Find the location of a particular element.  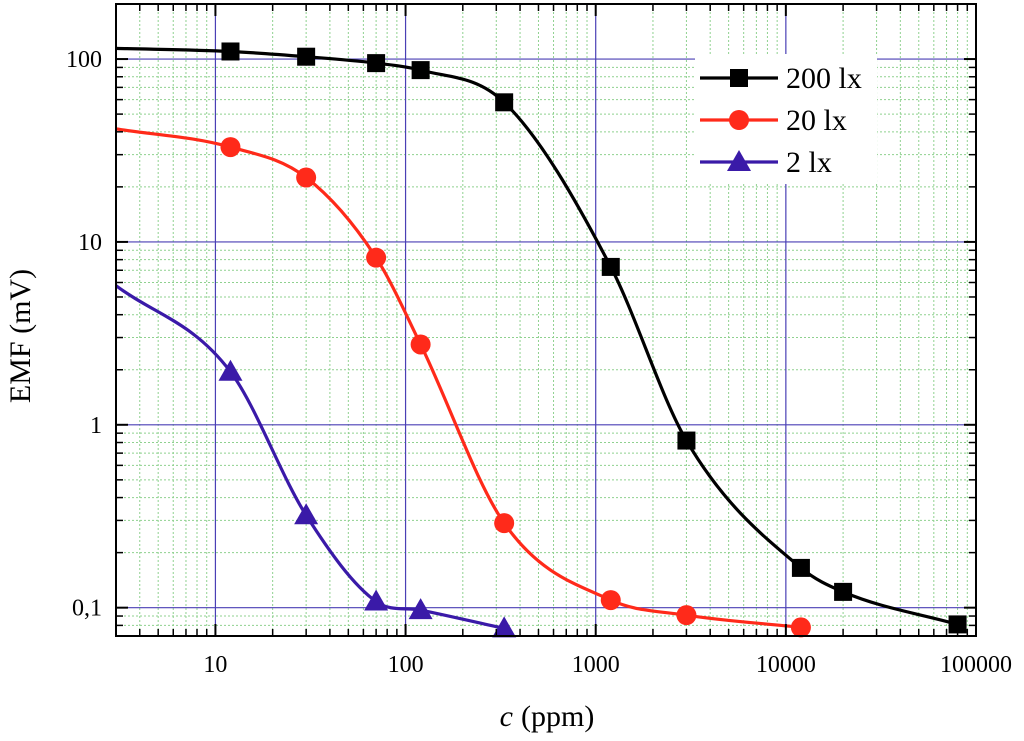

legend-circle-marker is located at coordinates (739, 120).